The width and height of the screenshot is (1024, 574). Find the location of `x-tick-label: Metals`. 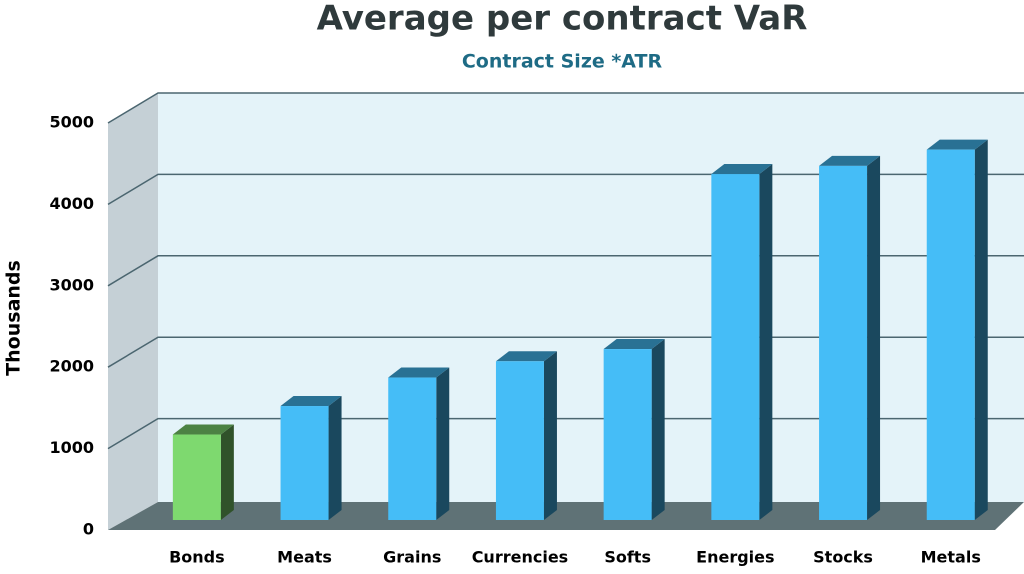

x-tick-label: Metals is located at coordinates (951, 557).